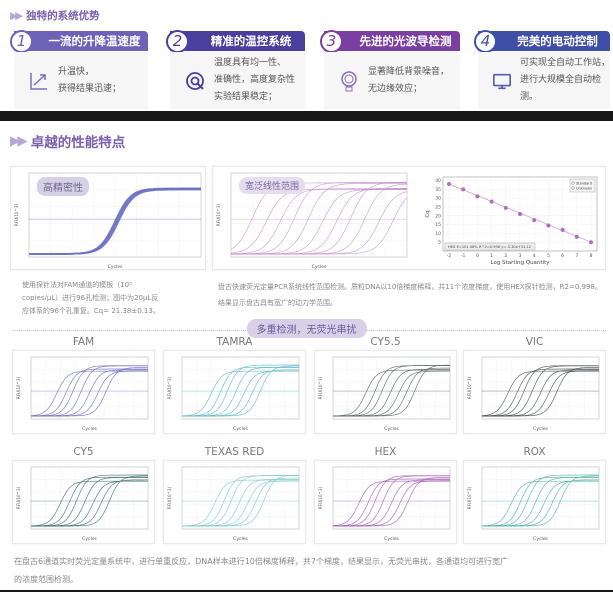  I want to click on equation-box, so click(490, 246).